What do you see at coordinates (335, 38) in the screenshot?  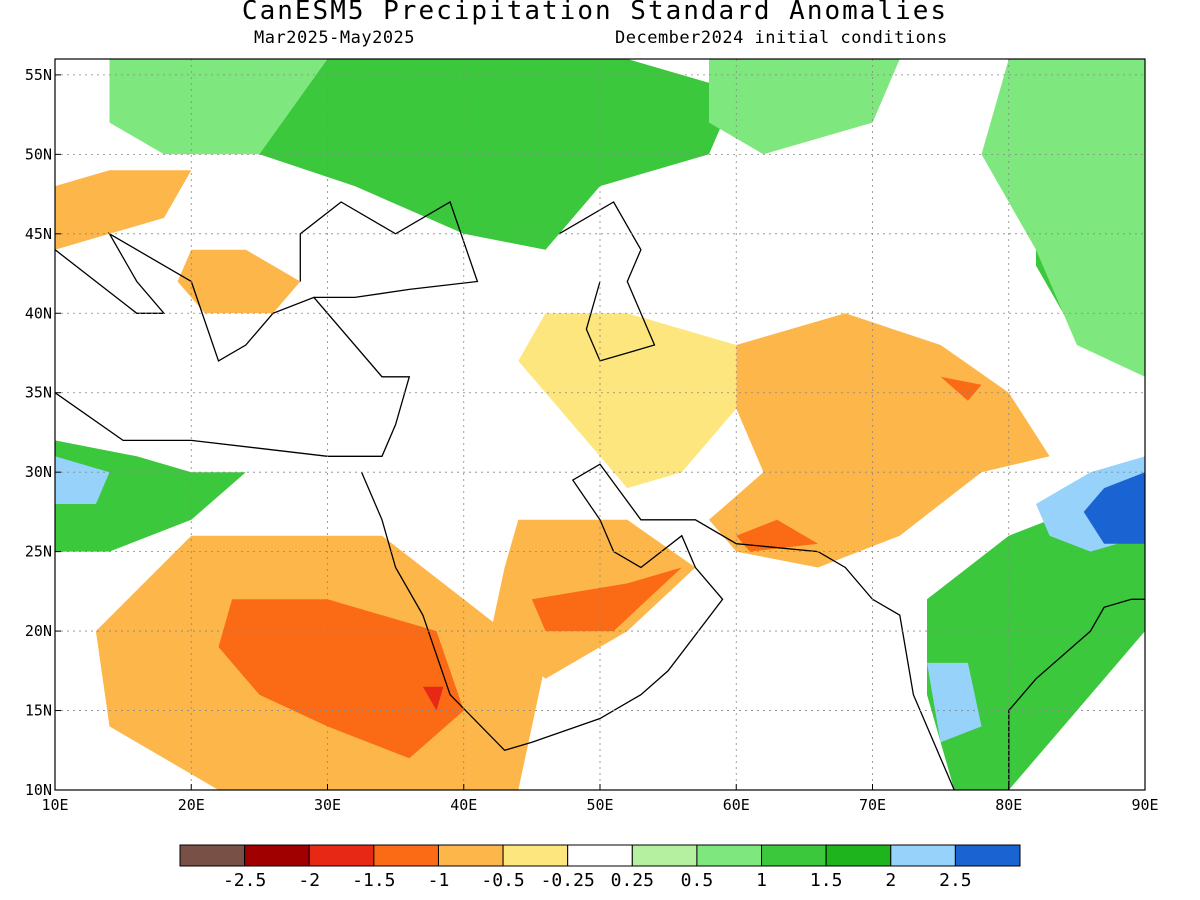 I see `forecast-period: Mar2025-May2025` at bounding box center [335, 38].